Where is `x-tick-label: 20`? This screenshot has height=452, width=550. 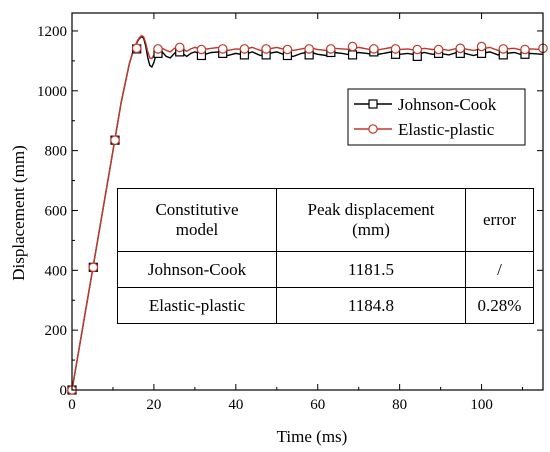
x-tick-label: 20 is located at coordinates (153, 405).